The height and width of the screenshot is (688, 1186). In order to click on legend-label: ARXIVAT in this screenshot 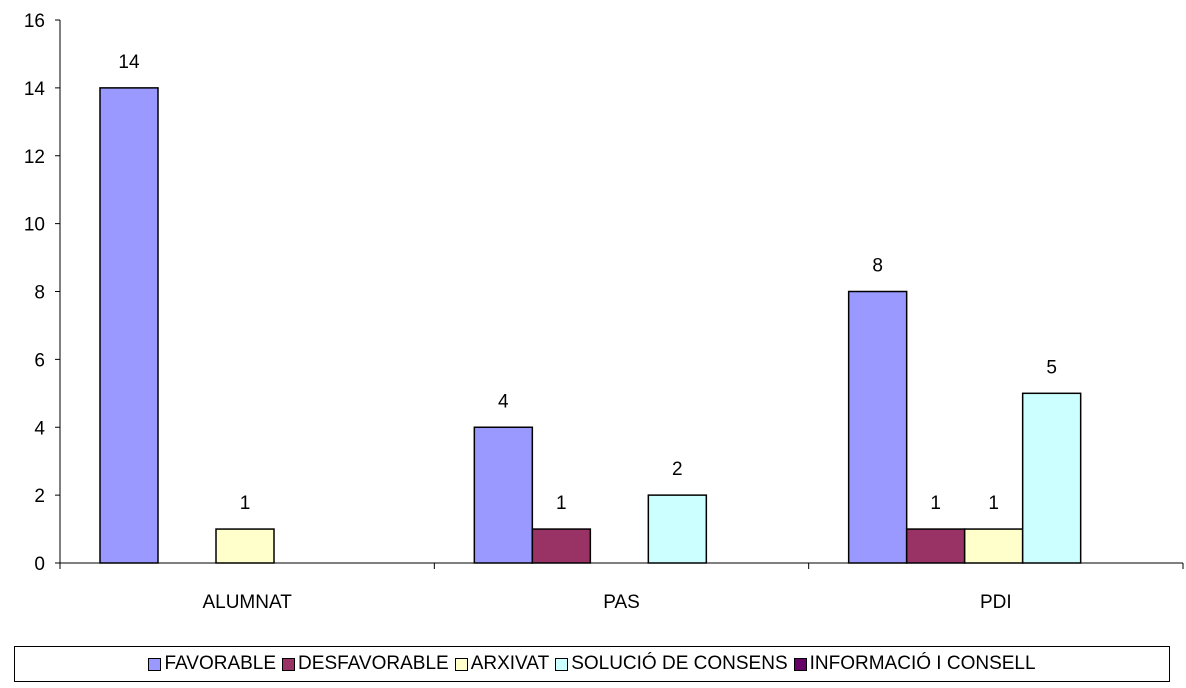, I will do `click(510, 663)`.